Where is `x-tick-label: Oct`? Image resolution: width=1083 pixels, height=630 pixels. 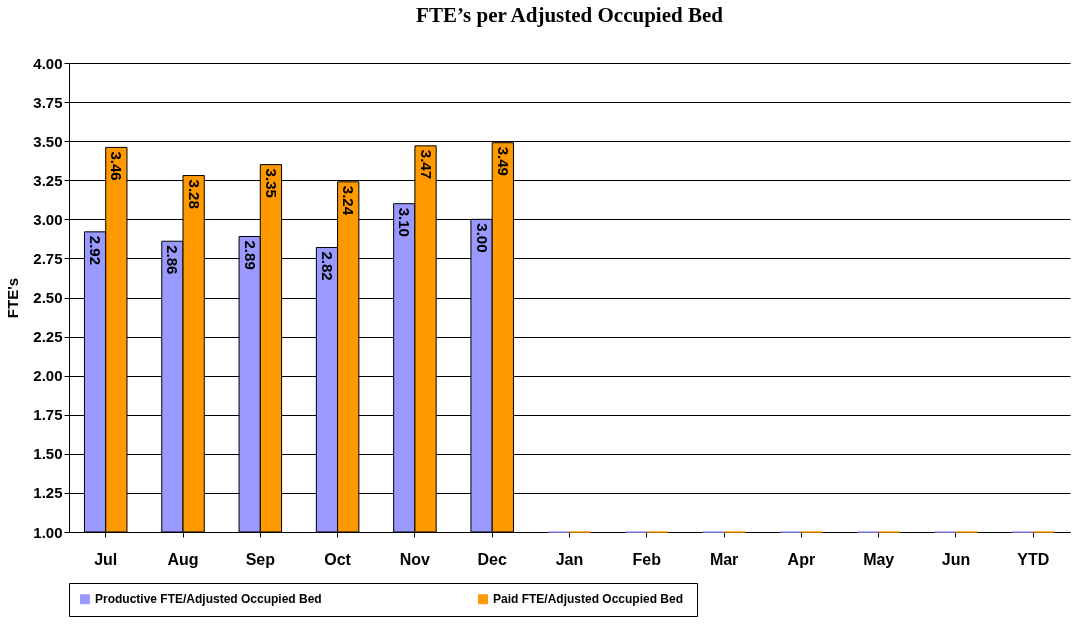
x-tick-label: Oct is located at coordinates (338, 559).